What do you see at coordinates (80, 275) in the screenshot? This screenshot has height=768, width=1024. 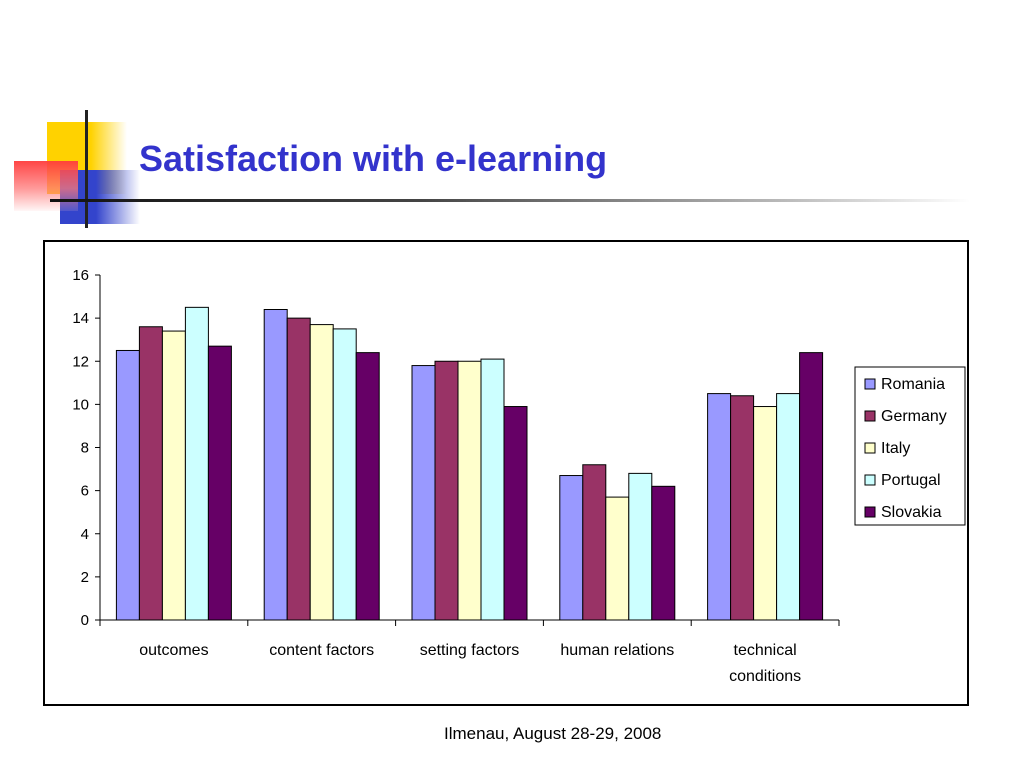 I see `y-tick-label: 16` at bounding box center [80, 275].